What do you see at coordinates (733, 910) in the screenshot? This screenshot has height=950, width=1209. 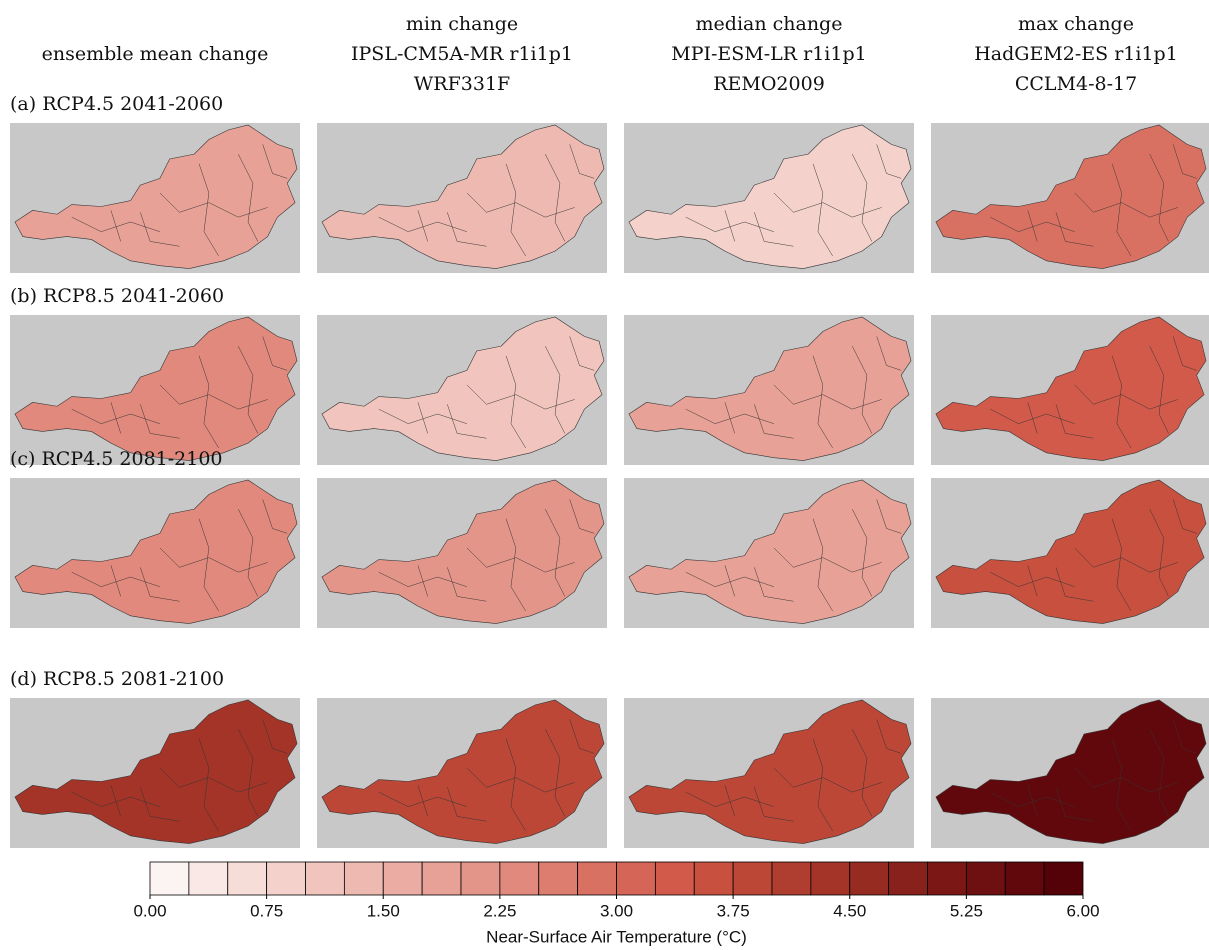 I see `colorbar-tick-label: 3.75` at bounding box center [733, 910].